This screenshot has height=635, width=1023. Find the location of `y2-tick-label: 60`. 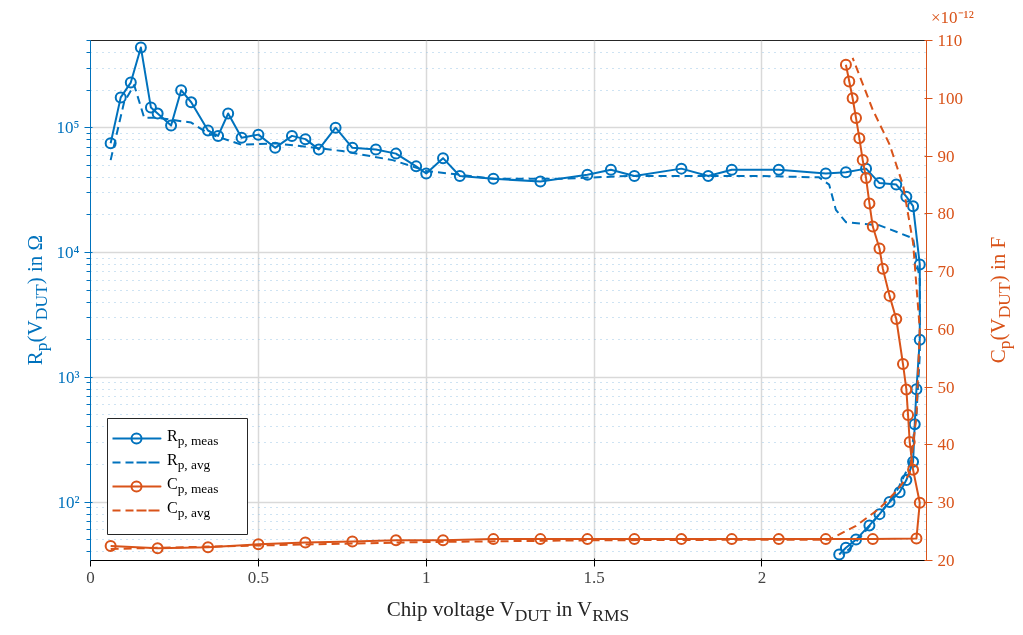

y2-tick-label: 60 is located at coordinates (946, 329).